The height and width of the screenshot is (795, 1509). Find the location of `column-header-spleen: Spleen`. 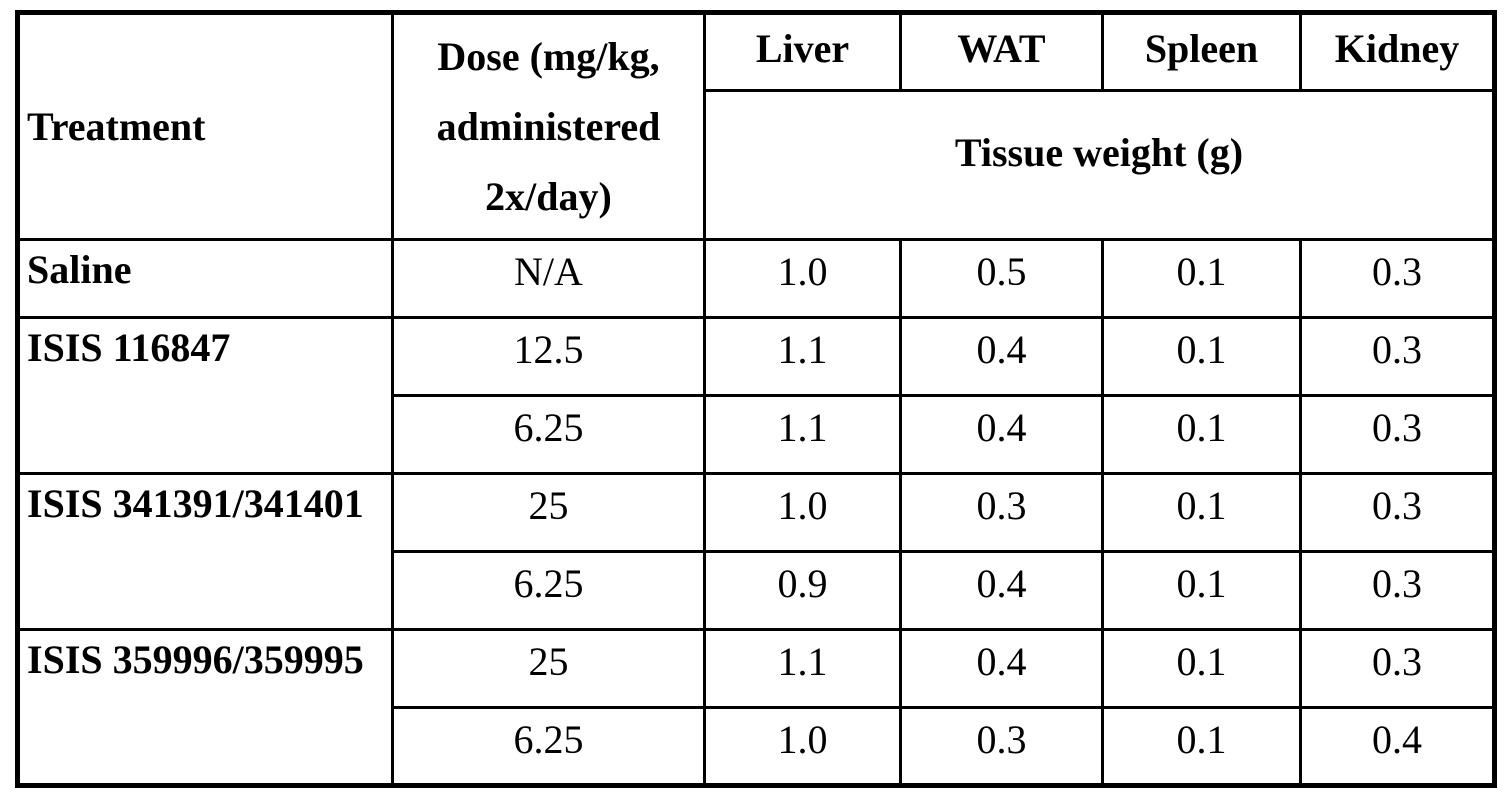

column-header-spleen: Spleen is located at coordinates (1201, 51).